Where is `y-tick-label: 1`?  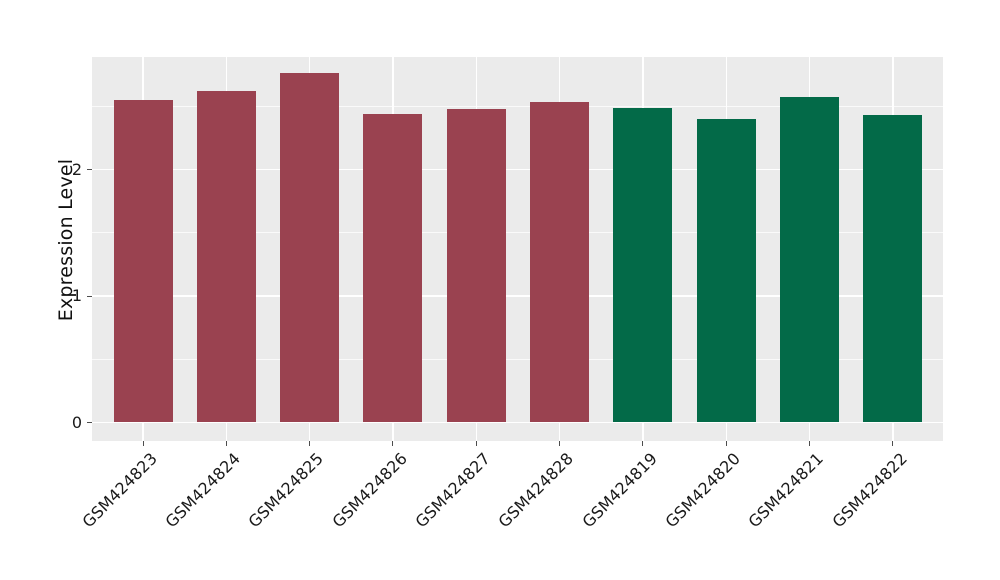 y-tick-label: 1 is located at coordinates (76, 295).